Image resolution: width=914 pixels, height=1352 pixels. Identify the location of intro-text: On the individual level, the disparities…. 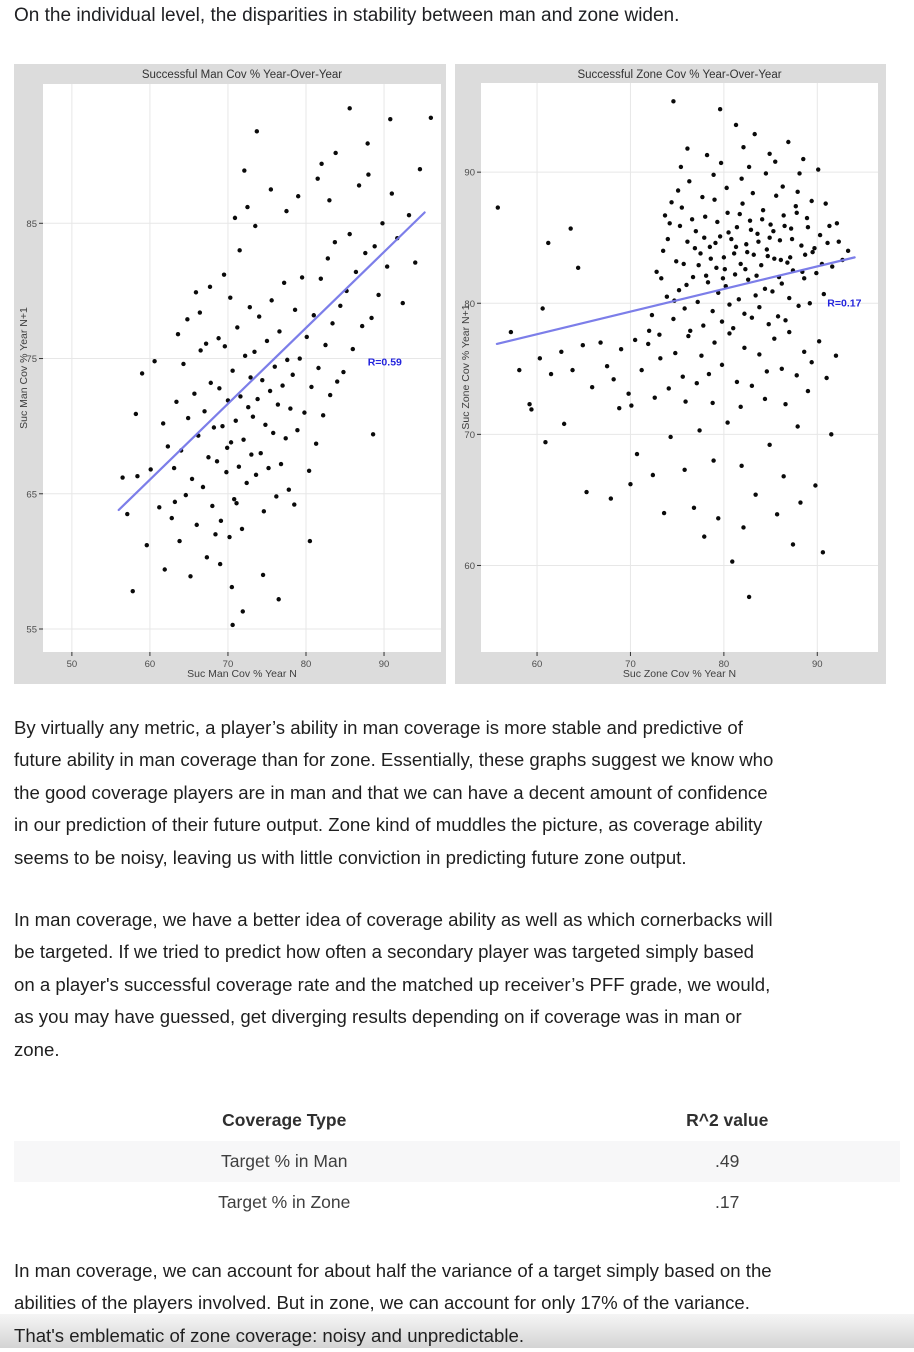
(347, 15).